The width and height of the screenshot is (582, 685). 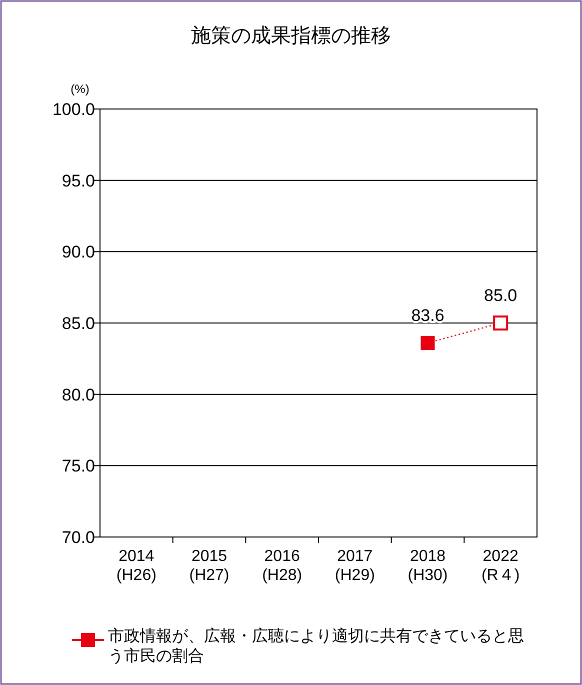 I want to click on y-tick-label: 70.0, so click(x=78, y=537).